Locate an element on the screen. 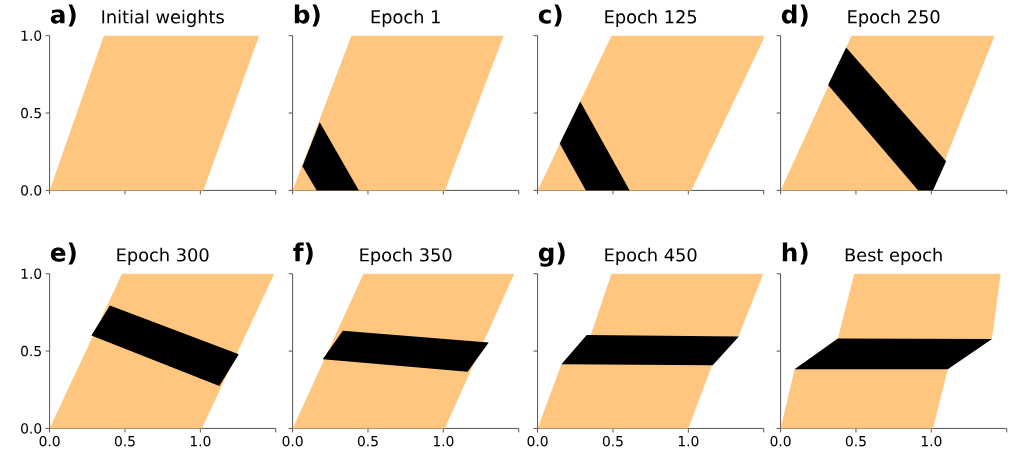 Image resolution: width=1010 pixels, height=464 pixels. chart-title: Epoch 125 is located at coordinates (651, 18).